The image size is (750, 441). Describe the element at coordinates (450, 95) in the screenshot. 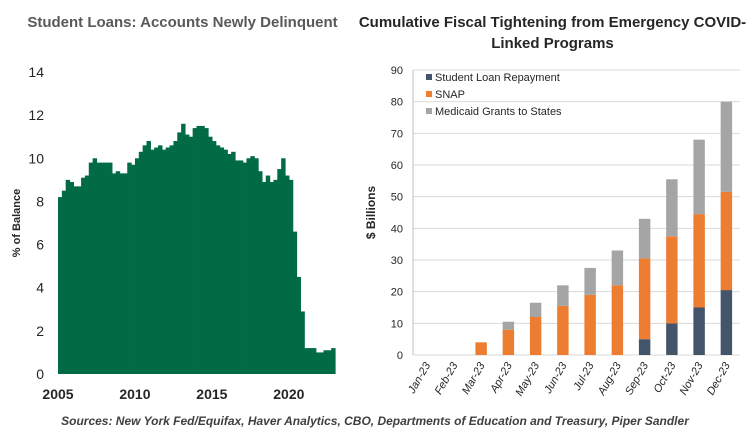

I see `legend-label: SNAP` at that location.